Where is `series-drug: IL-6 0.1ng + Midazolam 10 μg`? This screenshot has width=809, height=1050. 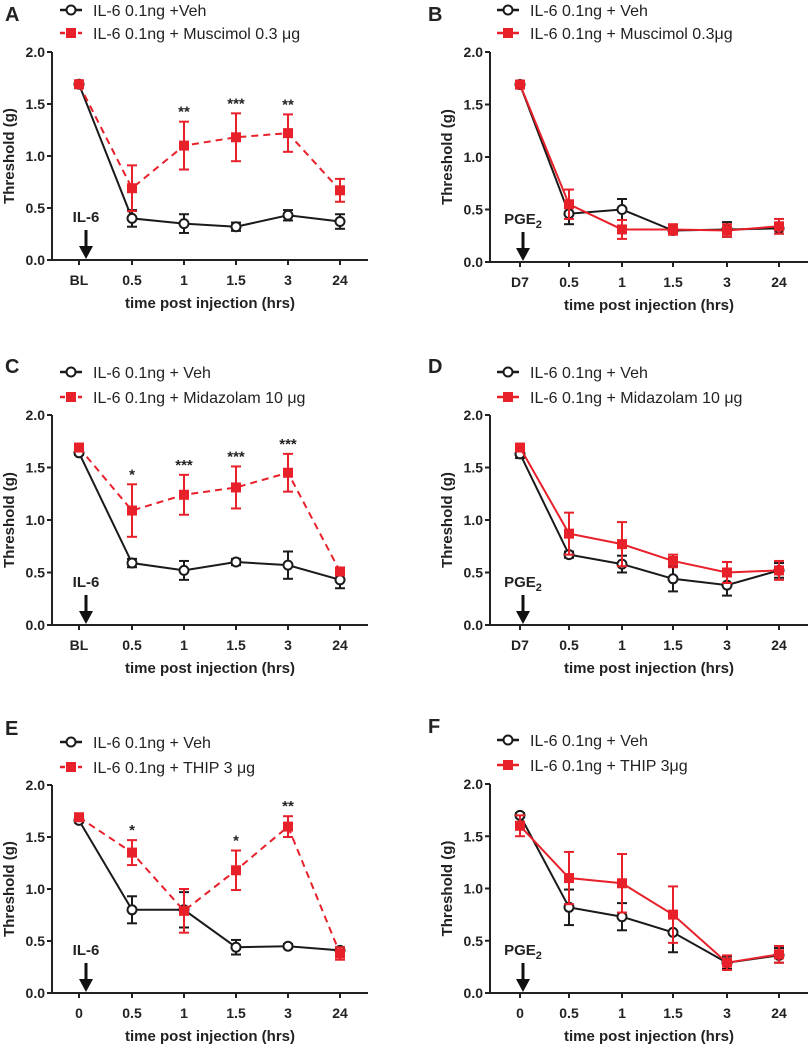 series-drug: IL-6 0.1ng + Midazolam 10 μg is located at coordinates (640, 487).